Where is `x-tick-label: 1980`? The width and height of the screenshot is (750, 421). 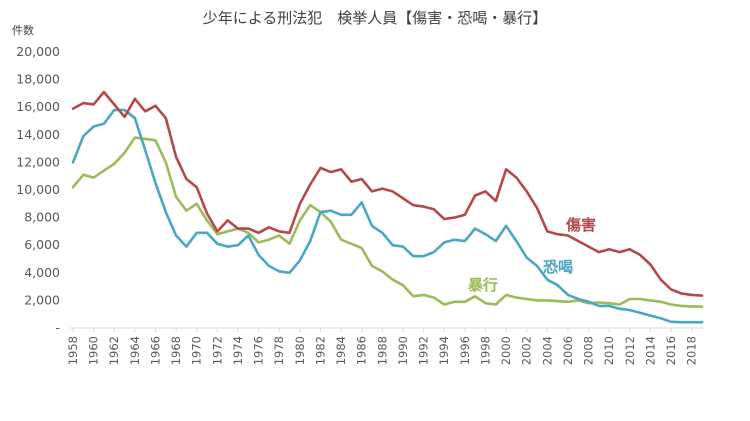 x-tick-label: 1980 is located at coordinates (300, 350).